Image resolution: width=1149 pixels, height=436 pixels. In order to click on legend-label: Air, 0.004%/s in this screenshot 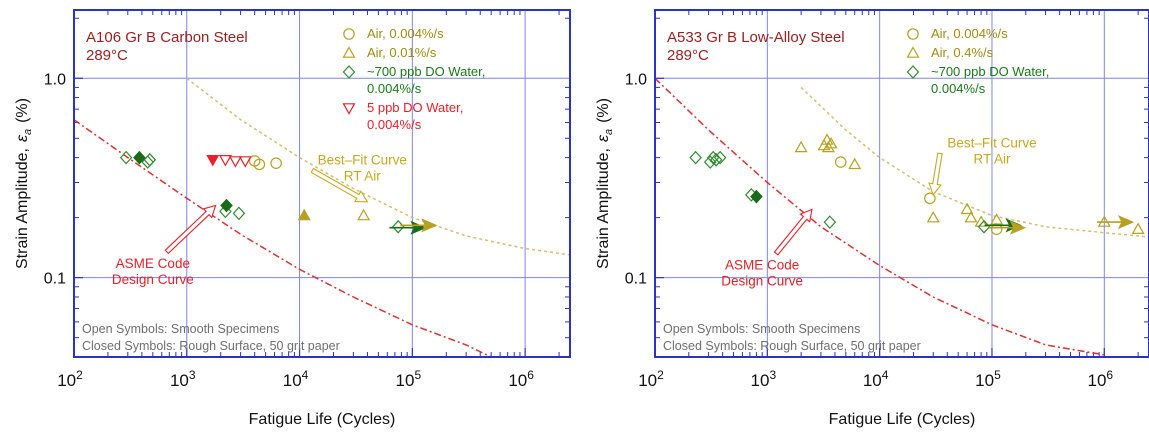, I will do `click(969, 33)`.